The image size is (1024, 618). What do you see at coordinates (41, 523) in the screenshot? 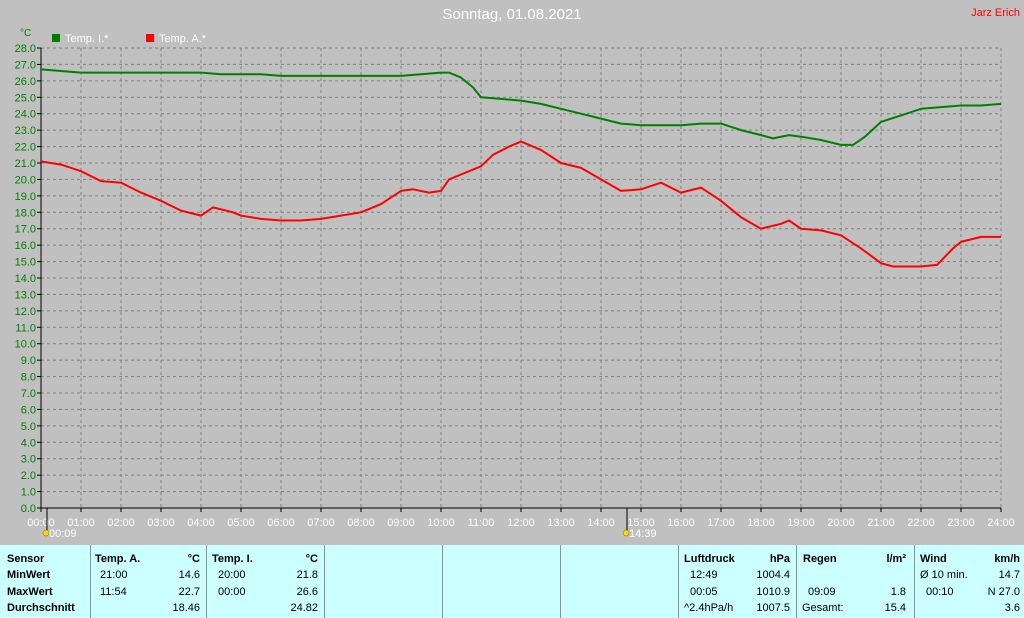
I see `x-tick-label: 00:00` at bounding box center [41, 523].